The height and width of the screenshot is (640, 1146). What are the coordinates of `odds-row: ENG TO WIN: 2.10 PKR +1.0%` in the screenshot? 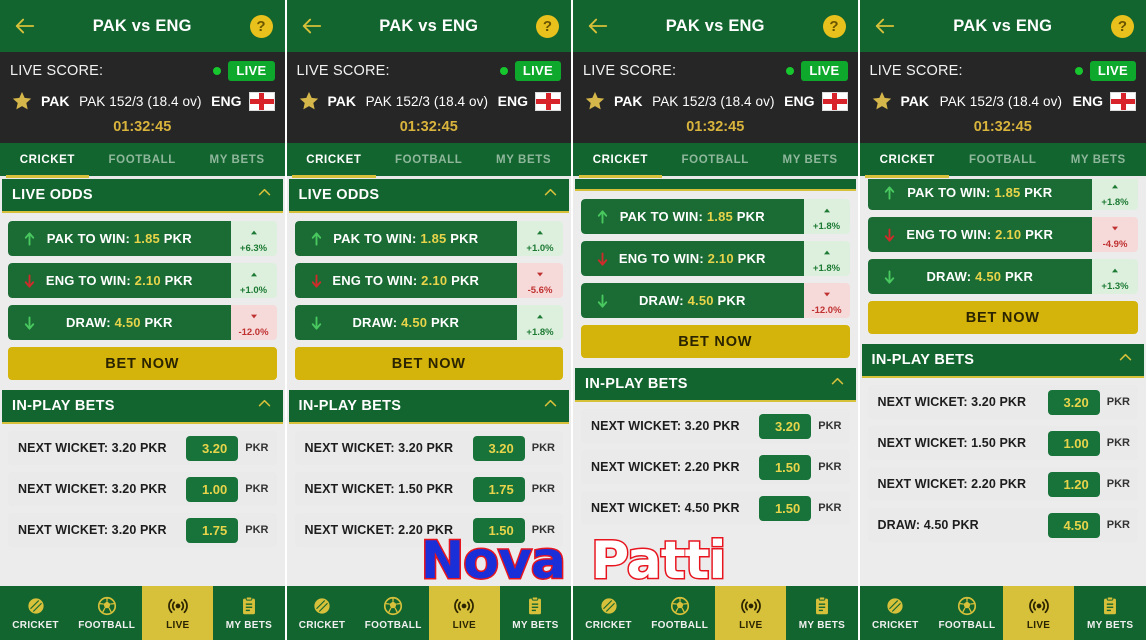 It's located at (142, 280).